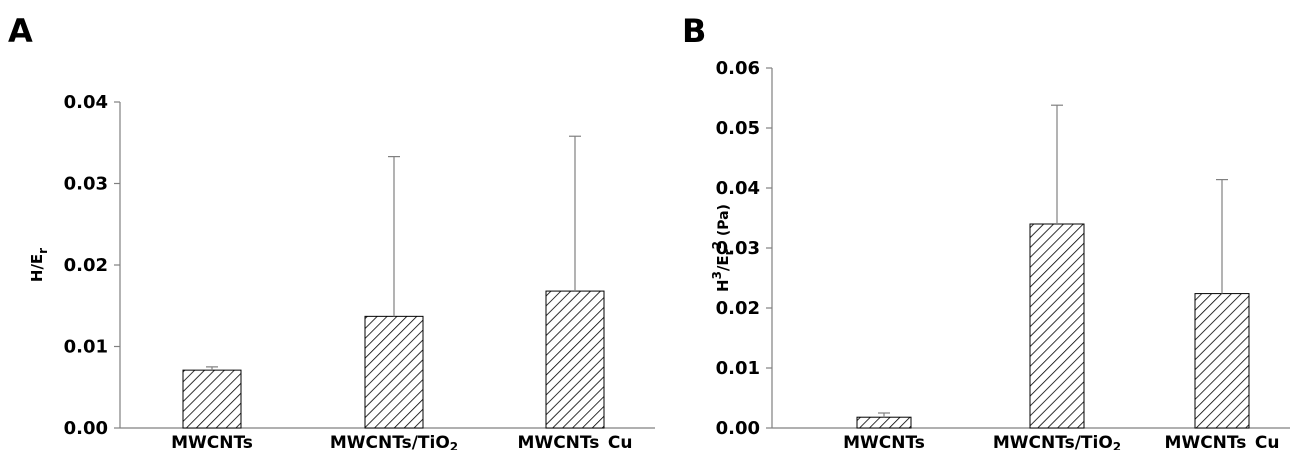 This screenshot has height=450, width=1295. I want to click on panel-b-y-tick-label: 0.06, so click(738, 68).